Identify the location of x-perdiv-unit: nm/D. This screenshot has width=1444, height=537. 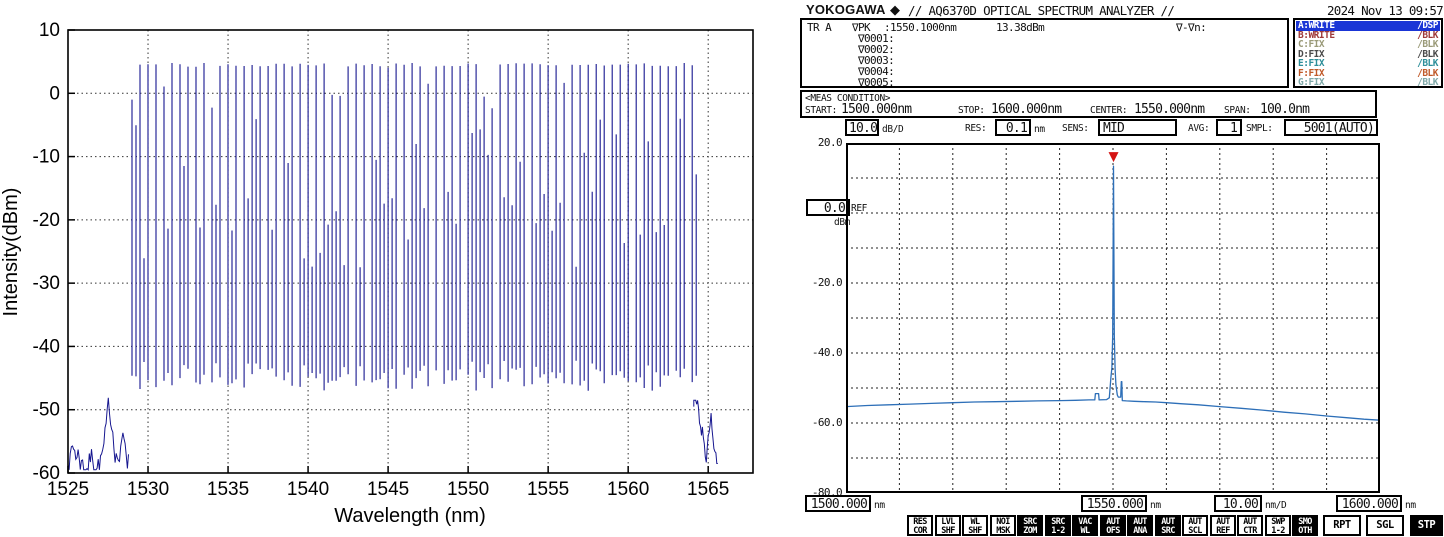
(1276, 505).